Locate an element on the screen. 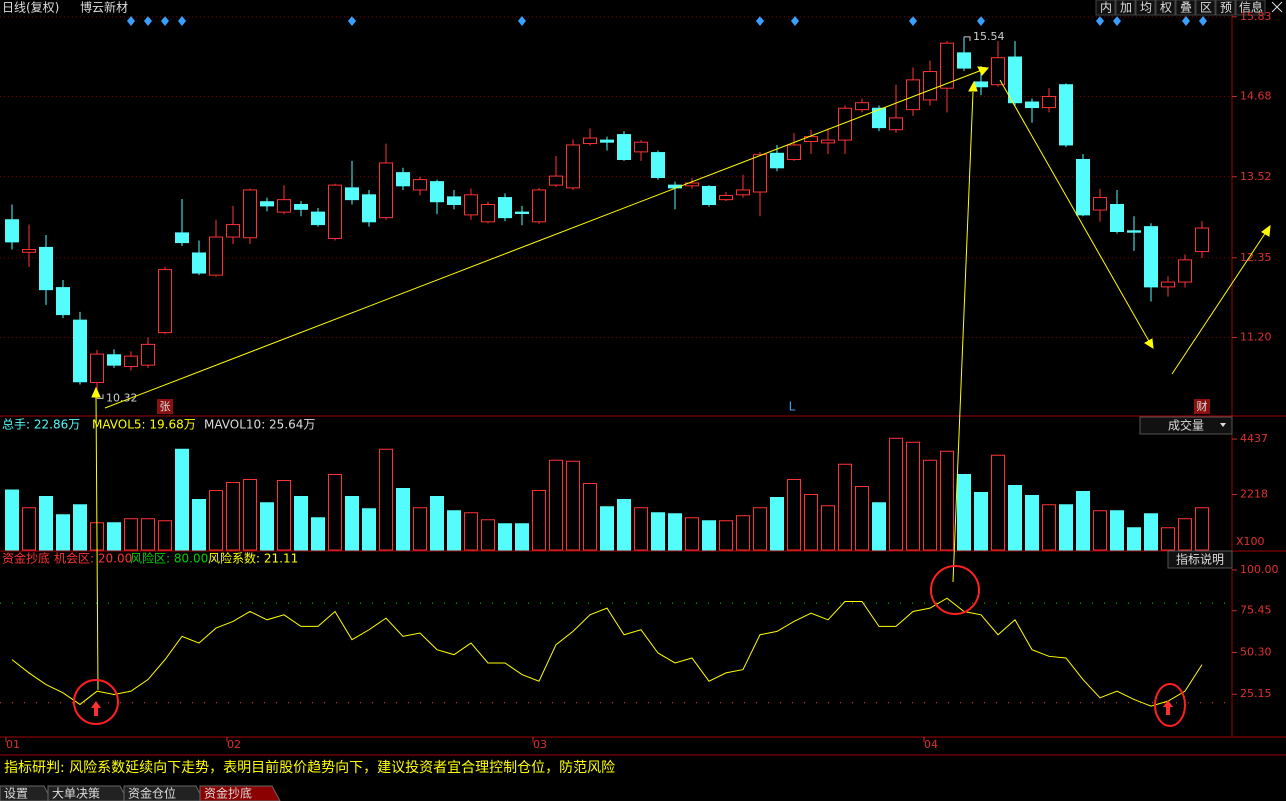 Image resolution: width=1286 pixels, height=801 pixels. indicator-title: 资金抄底 is located at coordinates (26, 558).